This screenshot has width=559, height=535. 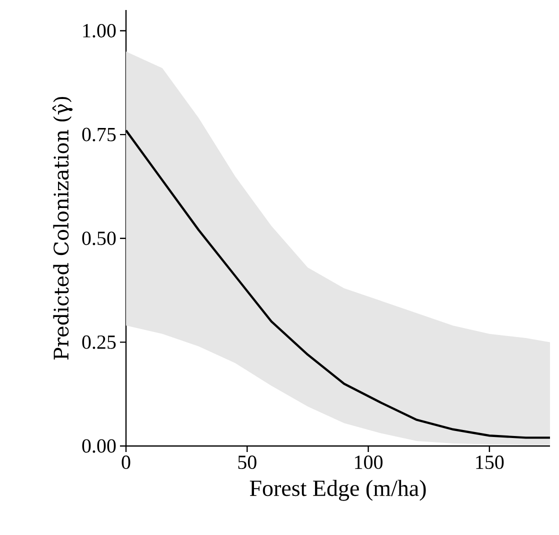 What do you see at coordinates (99, 135) in the screenshot?
I see `y-tick-label: 0.75` at bounding box center [99, 135].